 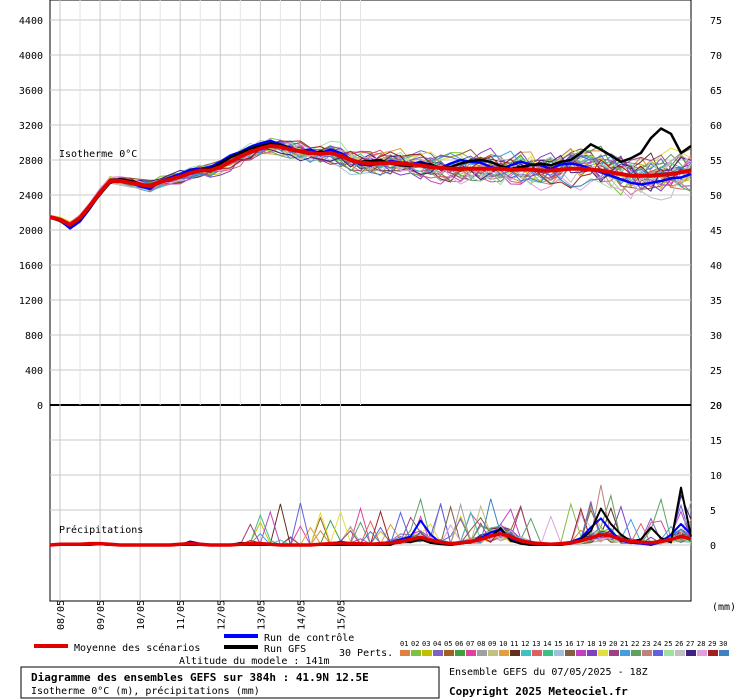 I want to click on pert-number: 17, so click(x=580, y=644).